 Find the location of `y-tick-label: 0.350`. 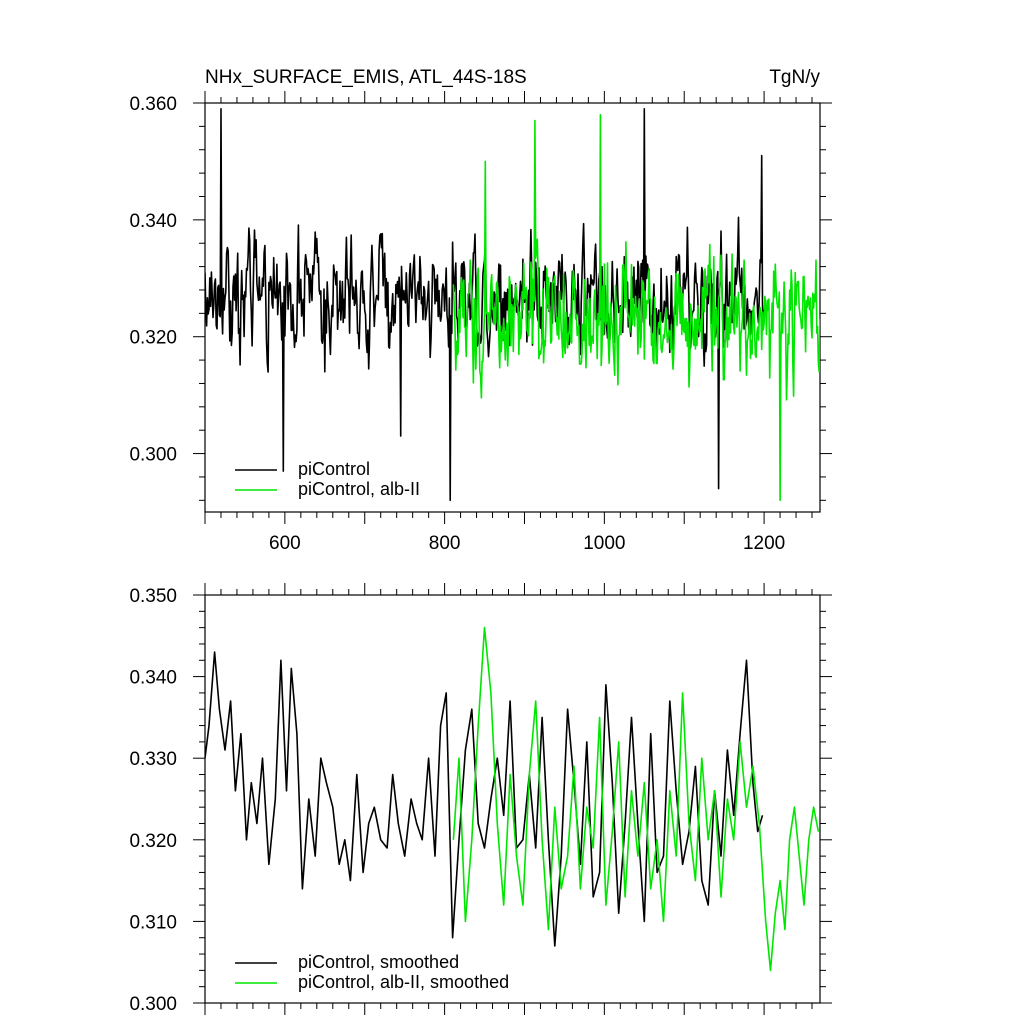

y-tick-label: 0.350 is located at coordinates (153, 596).